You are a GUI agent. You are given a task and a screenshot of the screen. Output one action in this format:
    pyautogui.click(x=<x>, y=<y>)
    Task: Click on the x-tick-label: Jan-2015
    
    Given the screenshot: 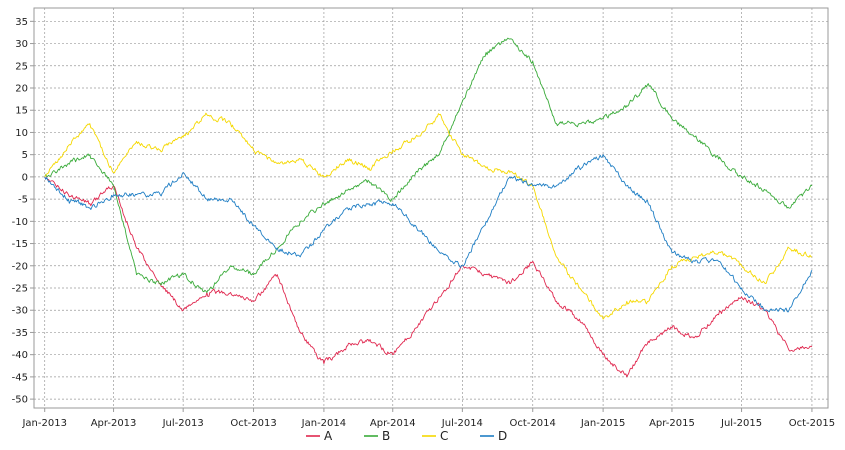 What is the action you would take?
    pyautogui.click(x=602, y=423)
    